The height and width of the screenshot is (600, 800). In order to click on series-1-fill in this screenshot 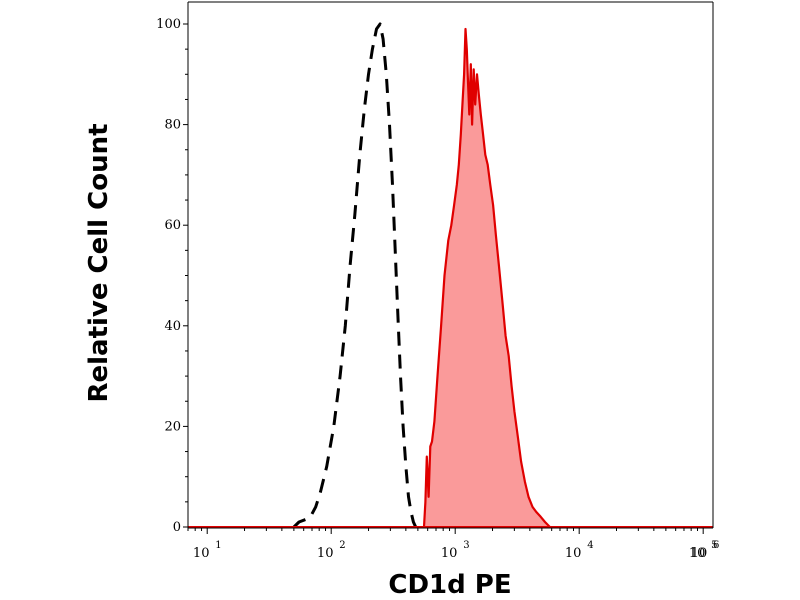, I will do `click(487, 278)`.